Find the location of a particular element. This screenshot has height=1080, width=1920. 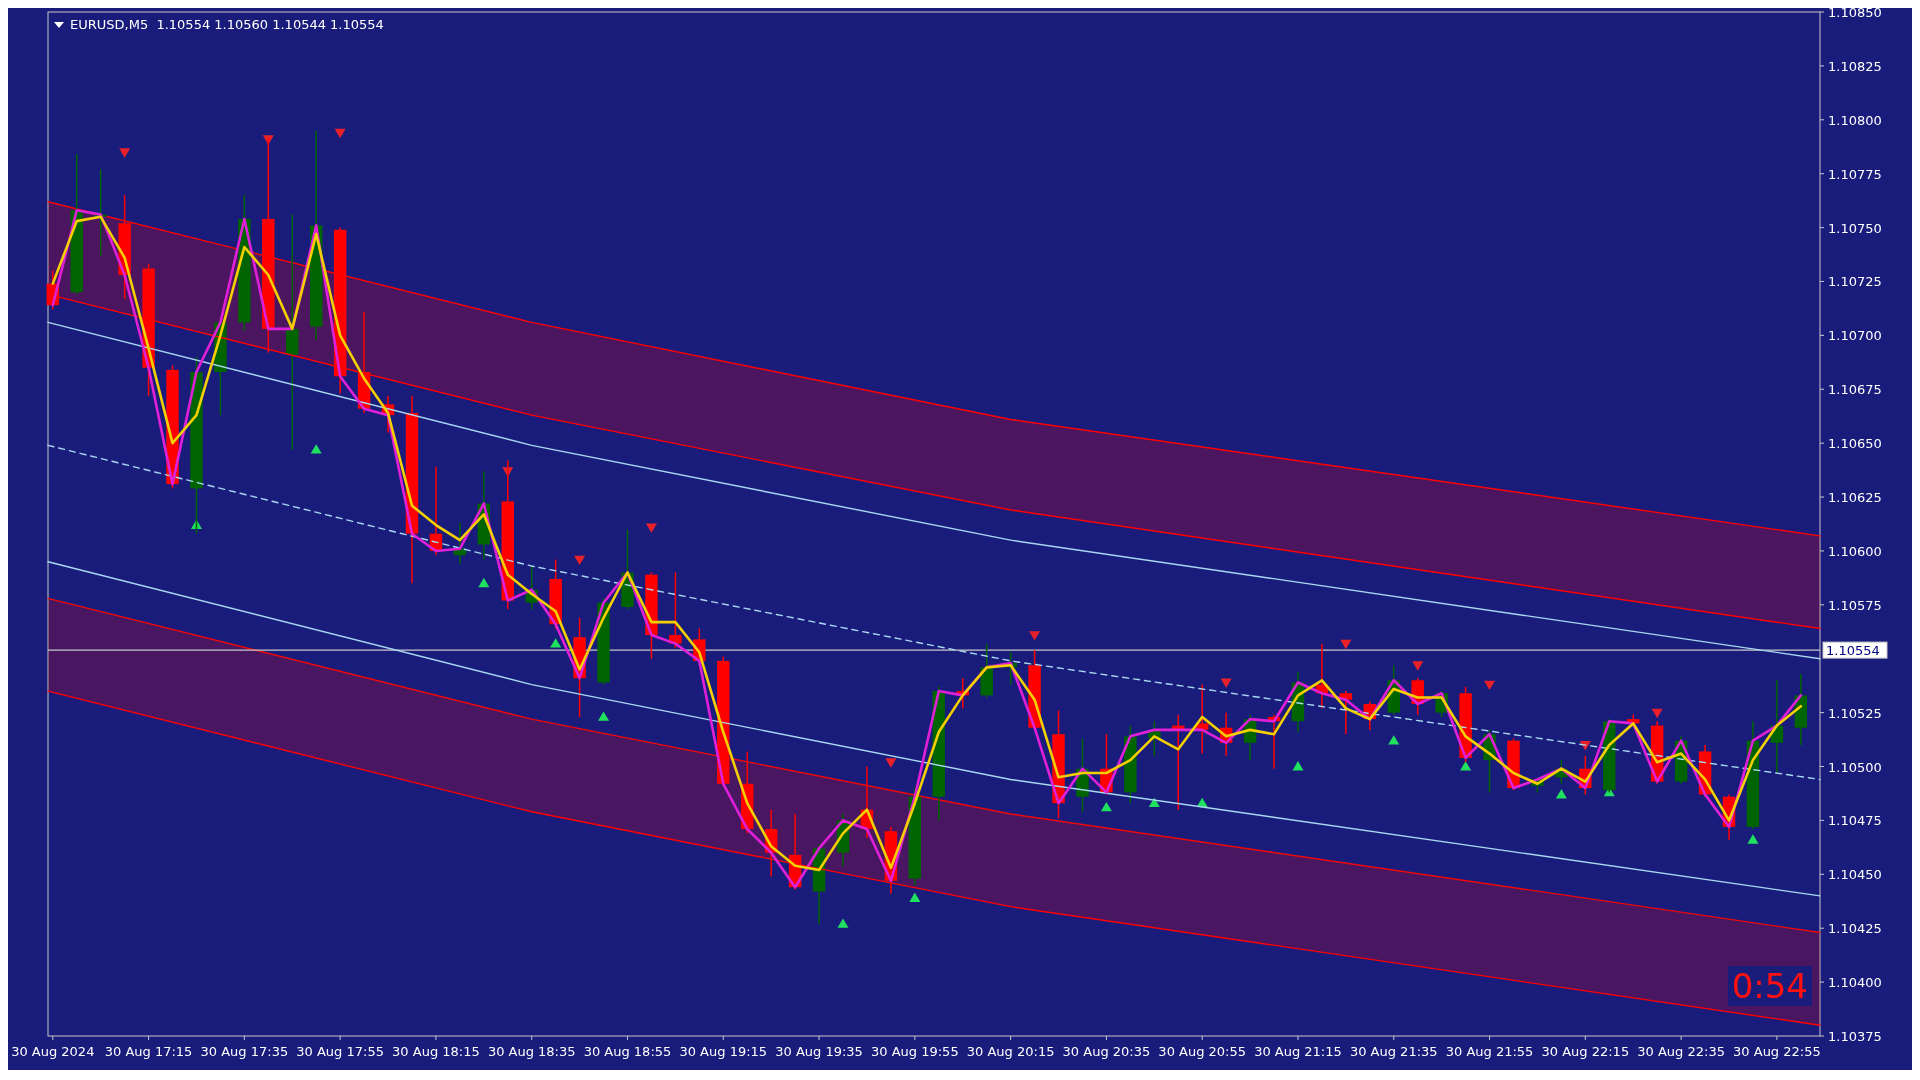

x-tick-label: 30 Aug 17:55 is located at coordinates (340, 1051).